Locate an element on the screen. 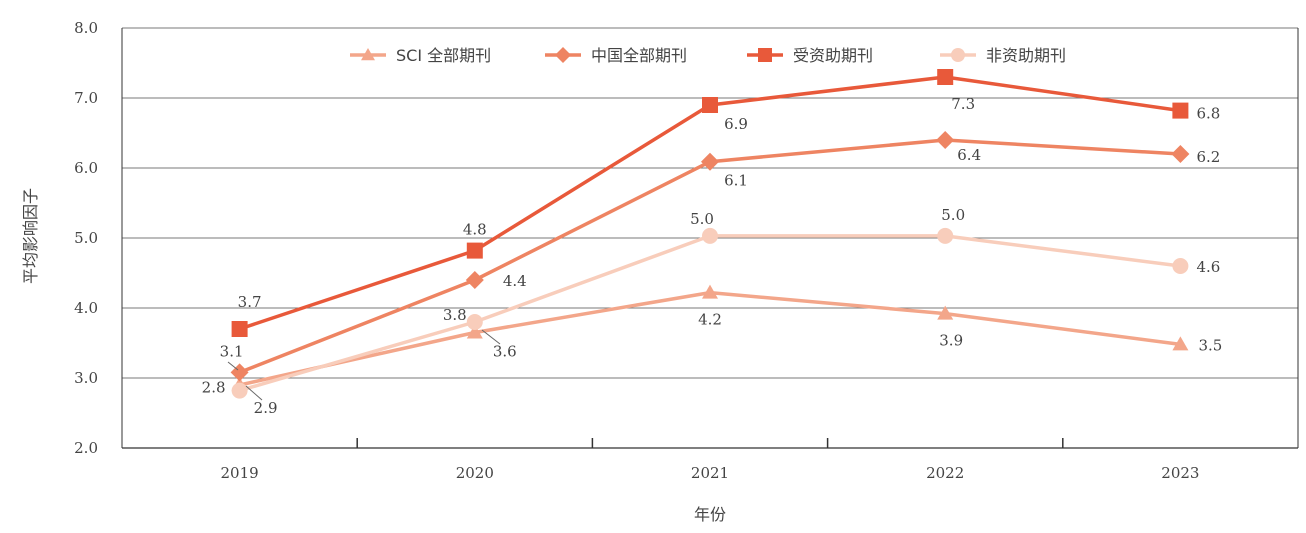  data-label: 4.6 is located at coordinates (1208, 267).